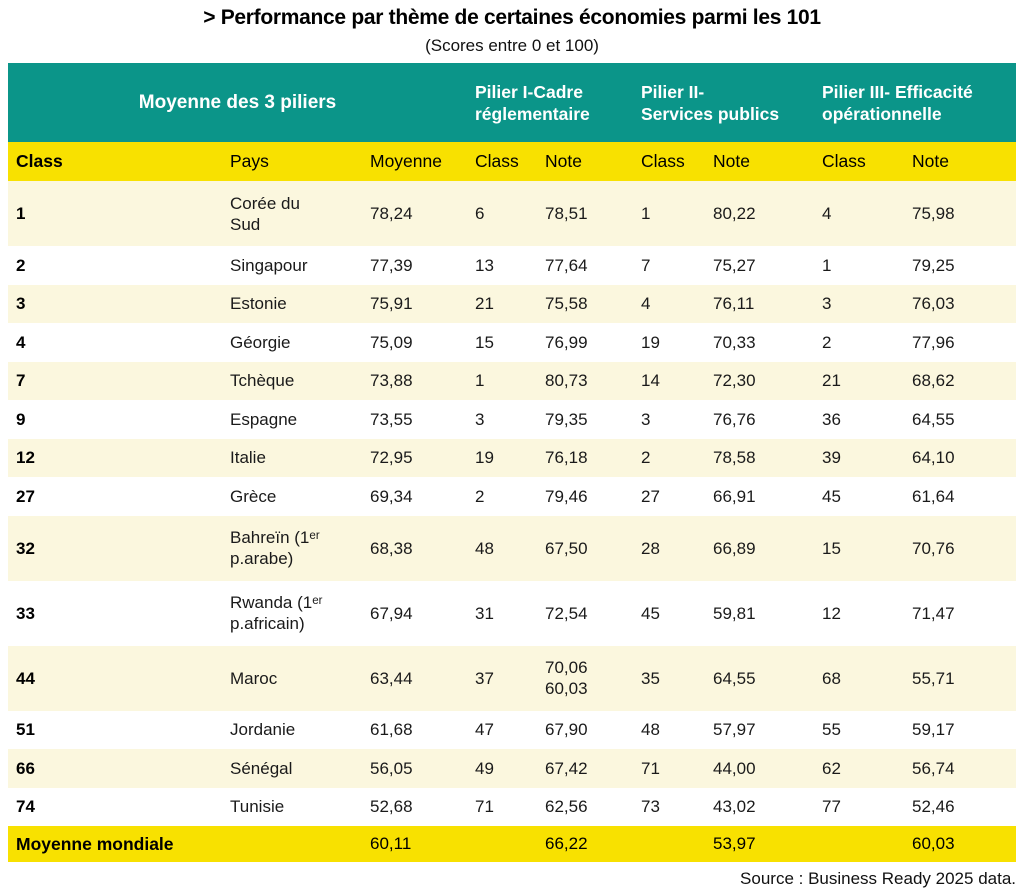 This screenshot has width=1024, height=893. I want to click on cell-class-p2: 35, so click(650, 678).